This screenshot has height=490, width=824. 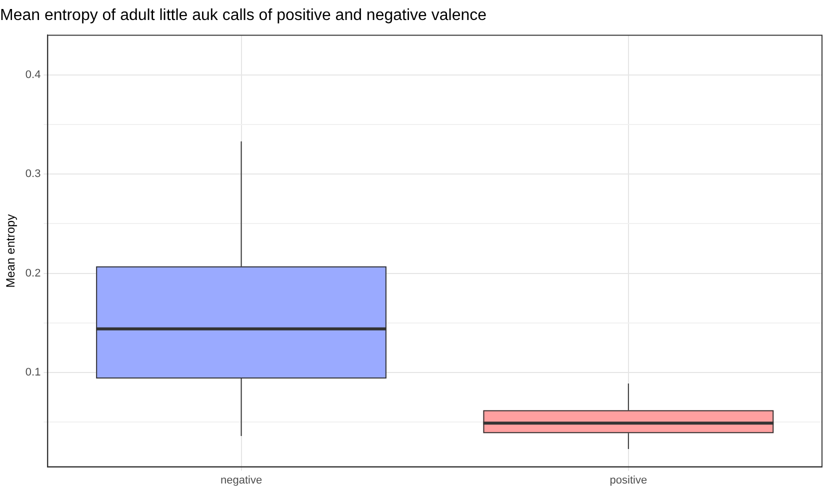 I want to click on x-tick-label: positive, so click(x=629, y=480).